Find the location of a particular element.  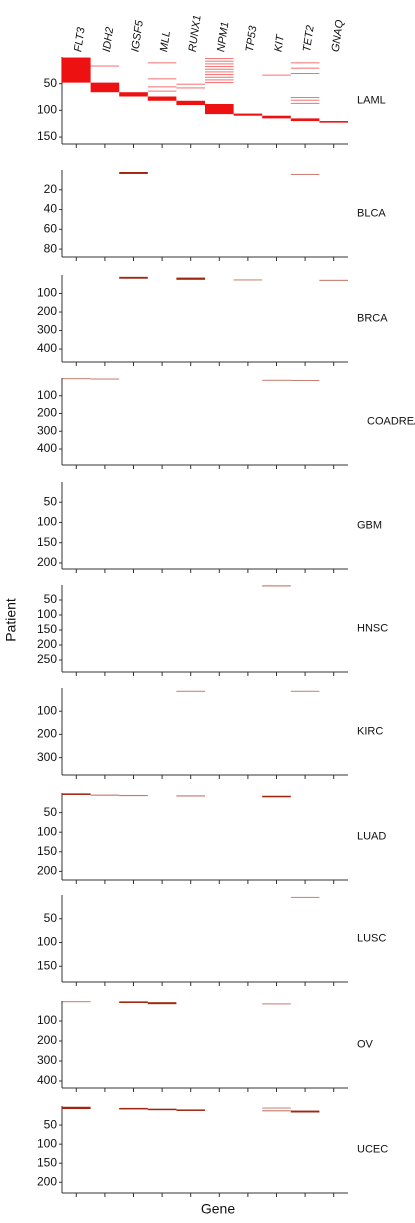

y-axis-label: Patient is located at coordinates (11, 620).